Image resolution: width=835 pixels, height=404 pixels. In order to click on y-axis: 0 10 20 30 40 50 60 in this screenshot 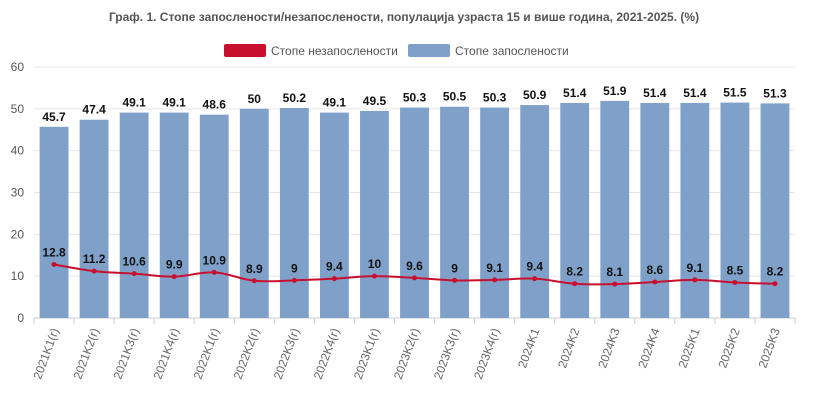, I will do `click(18, 192)`.